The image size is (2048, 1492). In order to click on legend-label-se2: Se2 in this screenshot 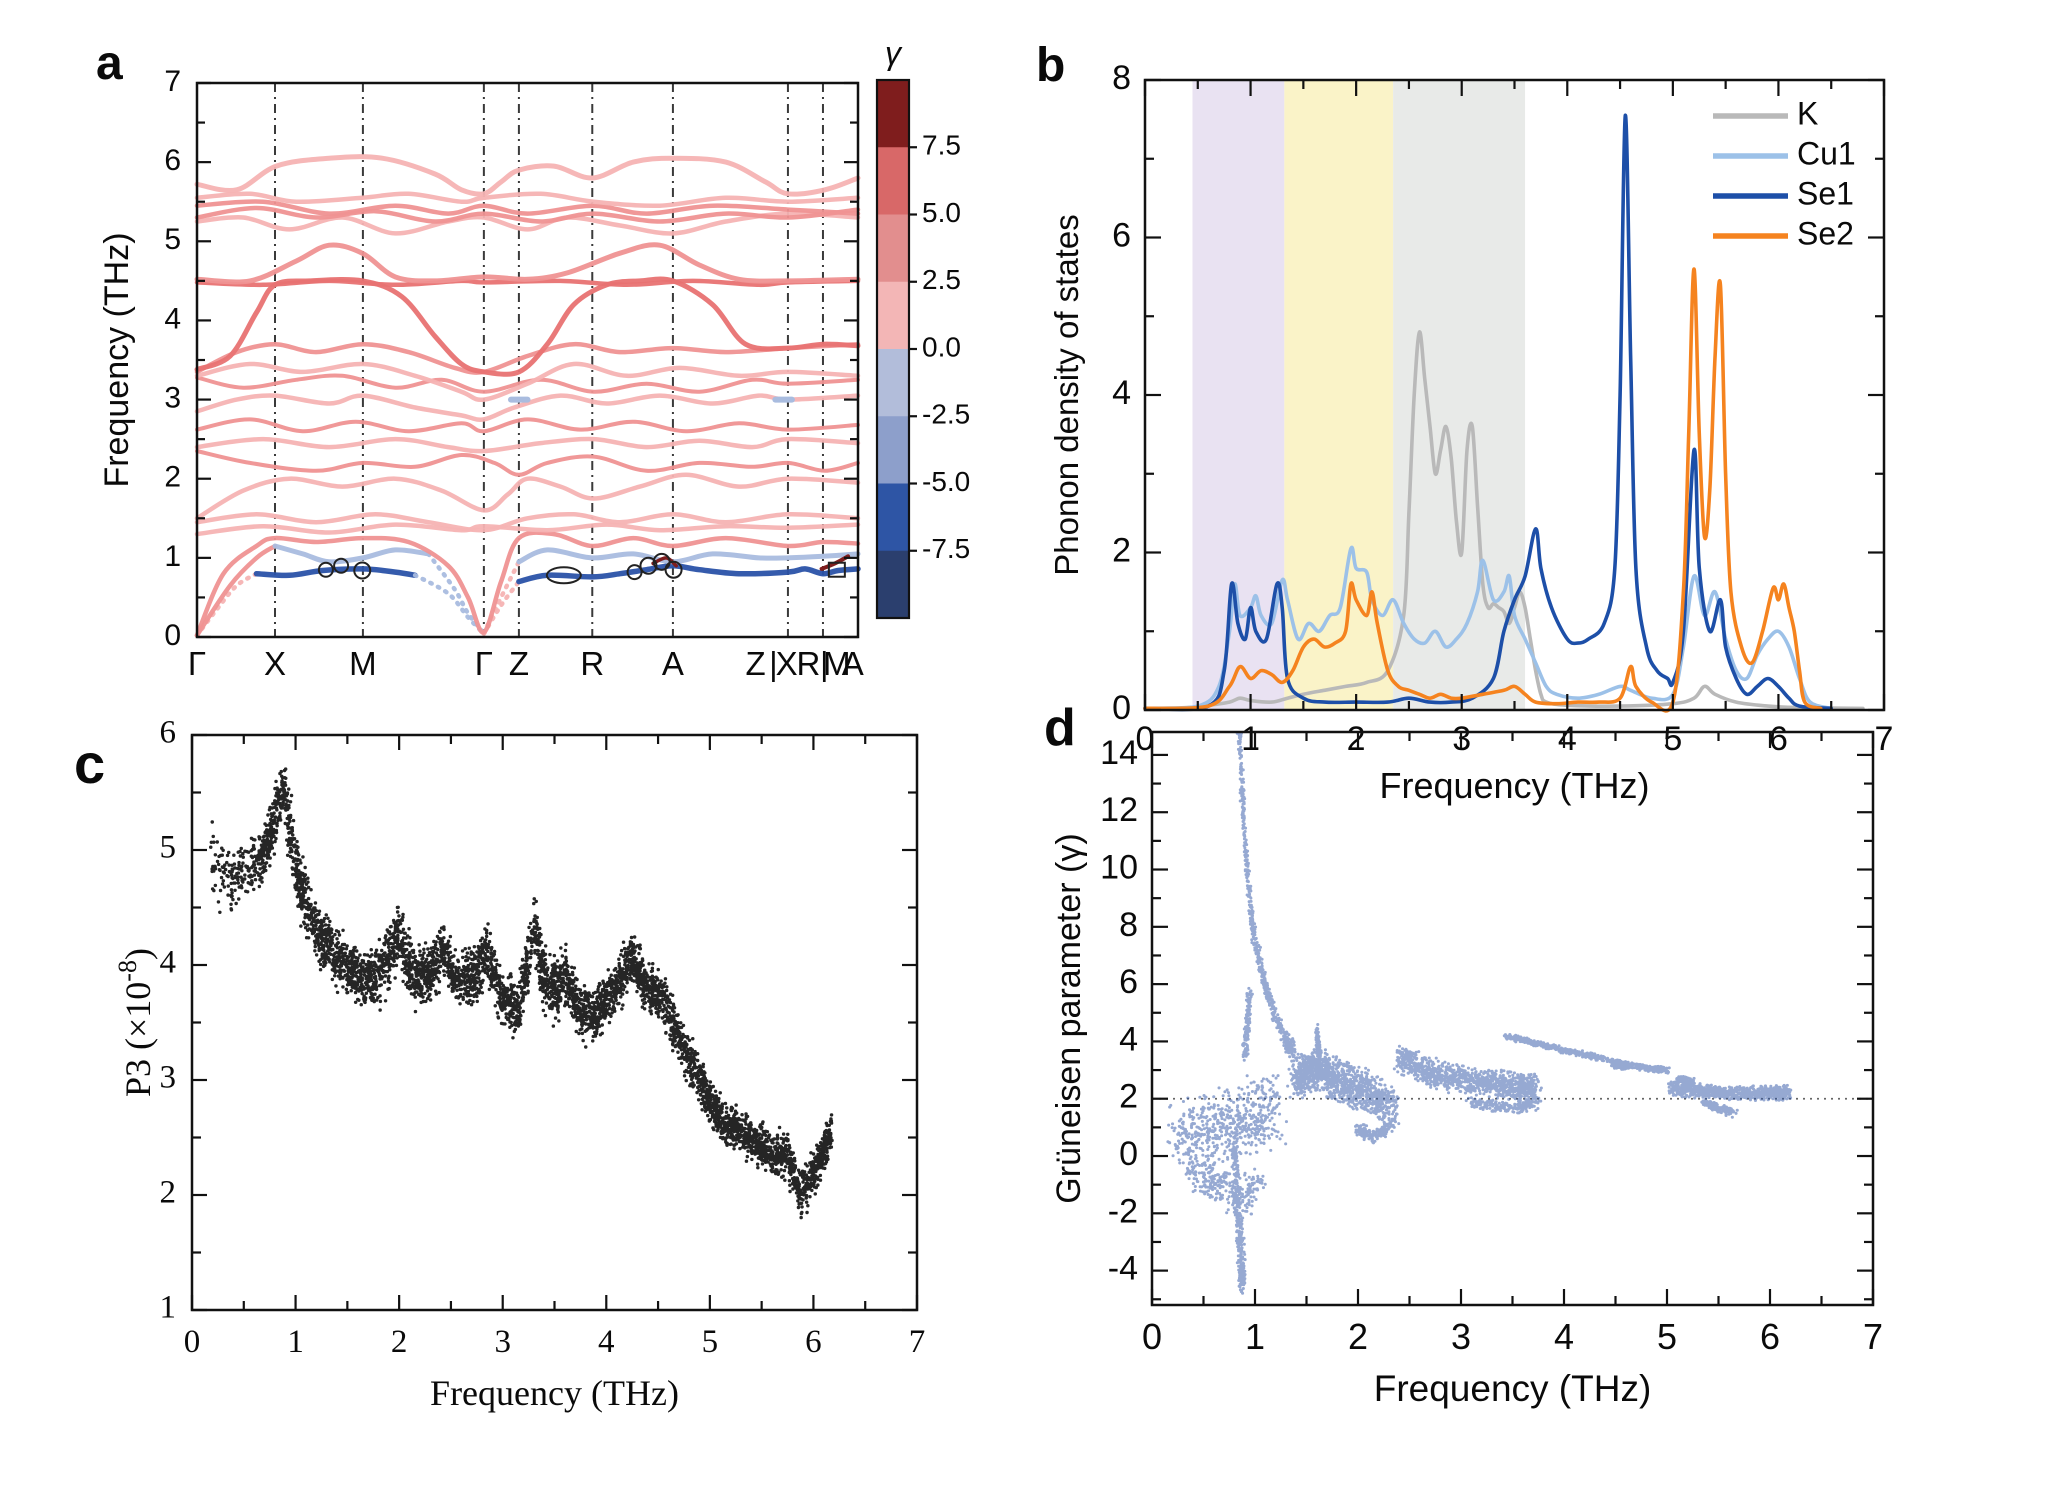, I will do `click(1825, 233)`.